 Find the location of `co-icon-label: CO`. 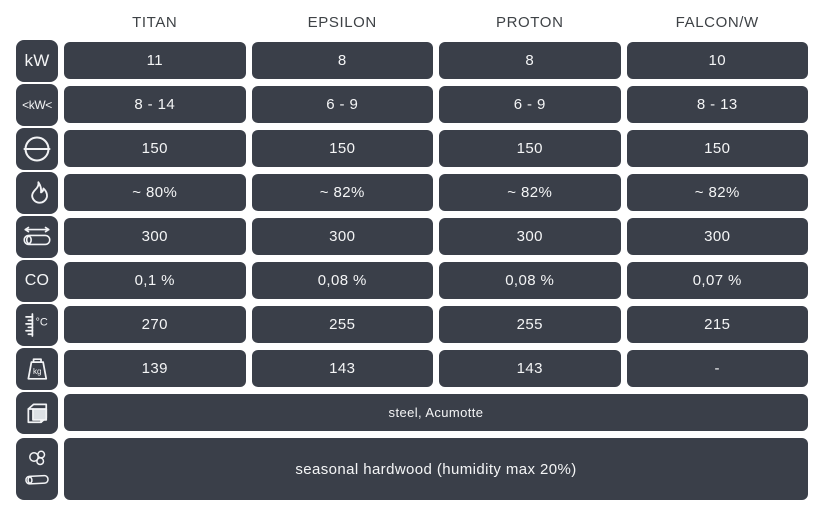

co-icon-label: CO is located at coordinates (37, 280).